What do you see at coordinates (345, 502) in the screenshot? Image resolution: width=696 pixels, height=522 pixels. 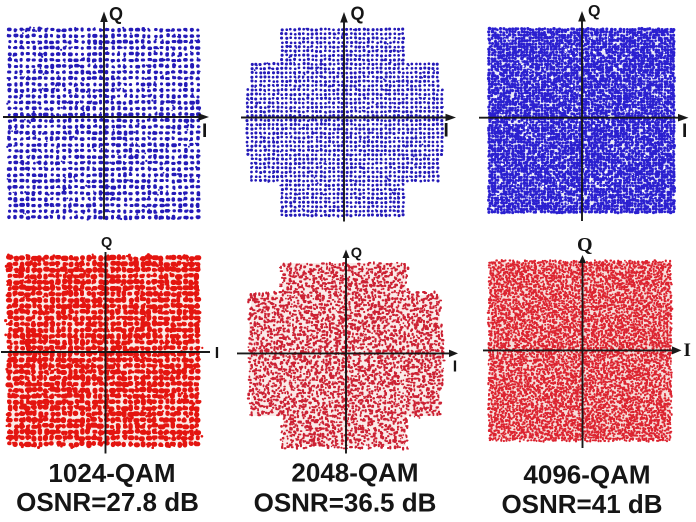 I see `svg-text: OSNR=36.5 dB` at bounding box center [345, 502].